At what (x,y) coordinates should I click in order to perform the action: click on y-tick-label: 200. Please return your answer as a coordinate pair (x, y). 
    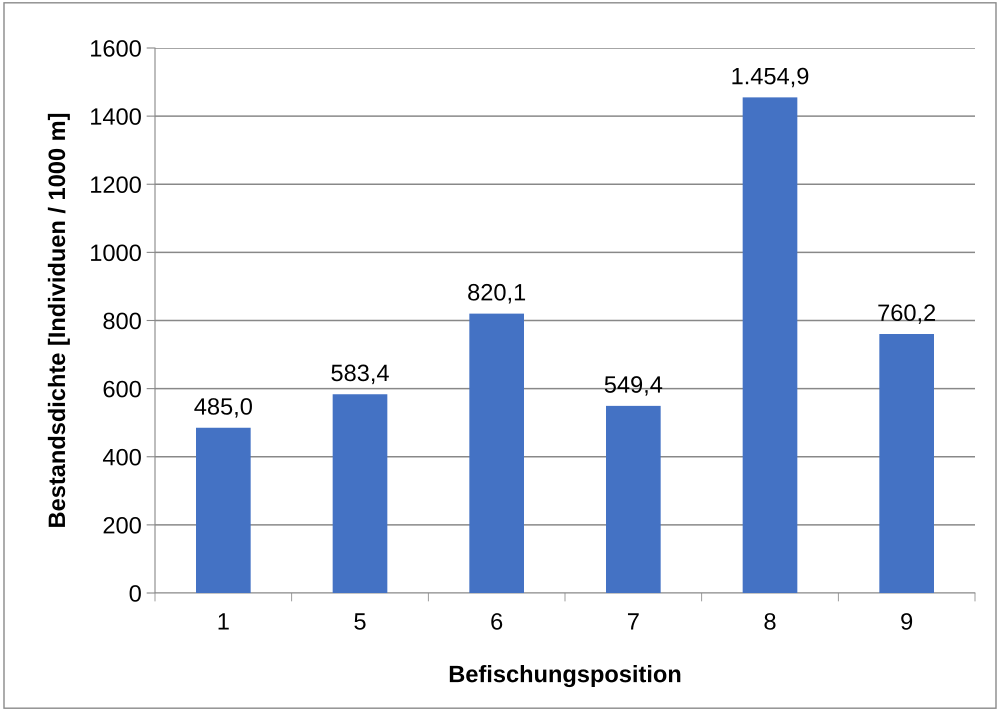
    Looking at the image, I should click on (122, 525).